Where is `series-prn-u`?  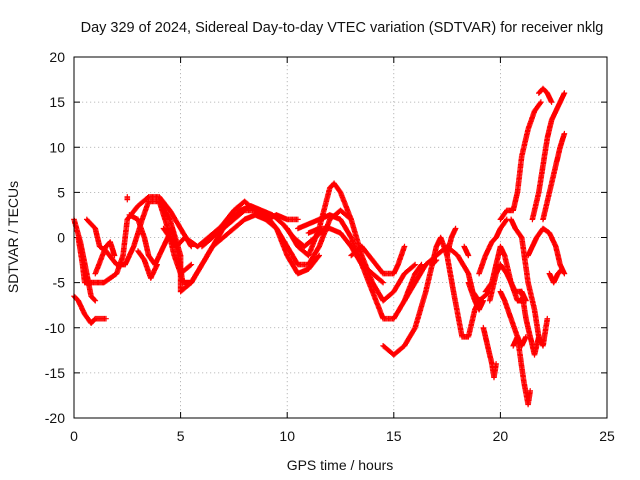
series-prn-u is located at coordinates (476, 296).